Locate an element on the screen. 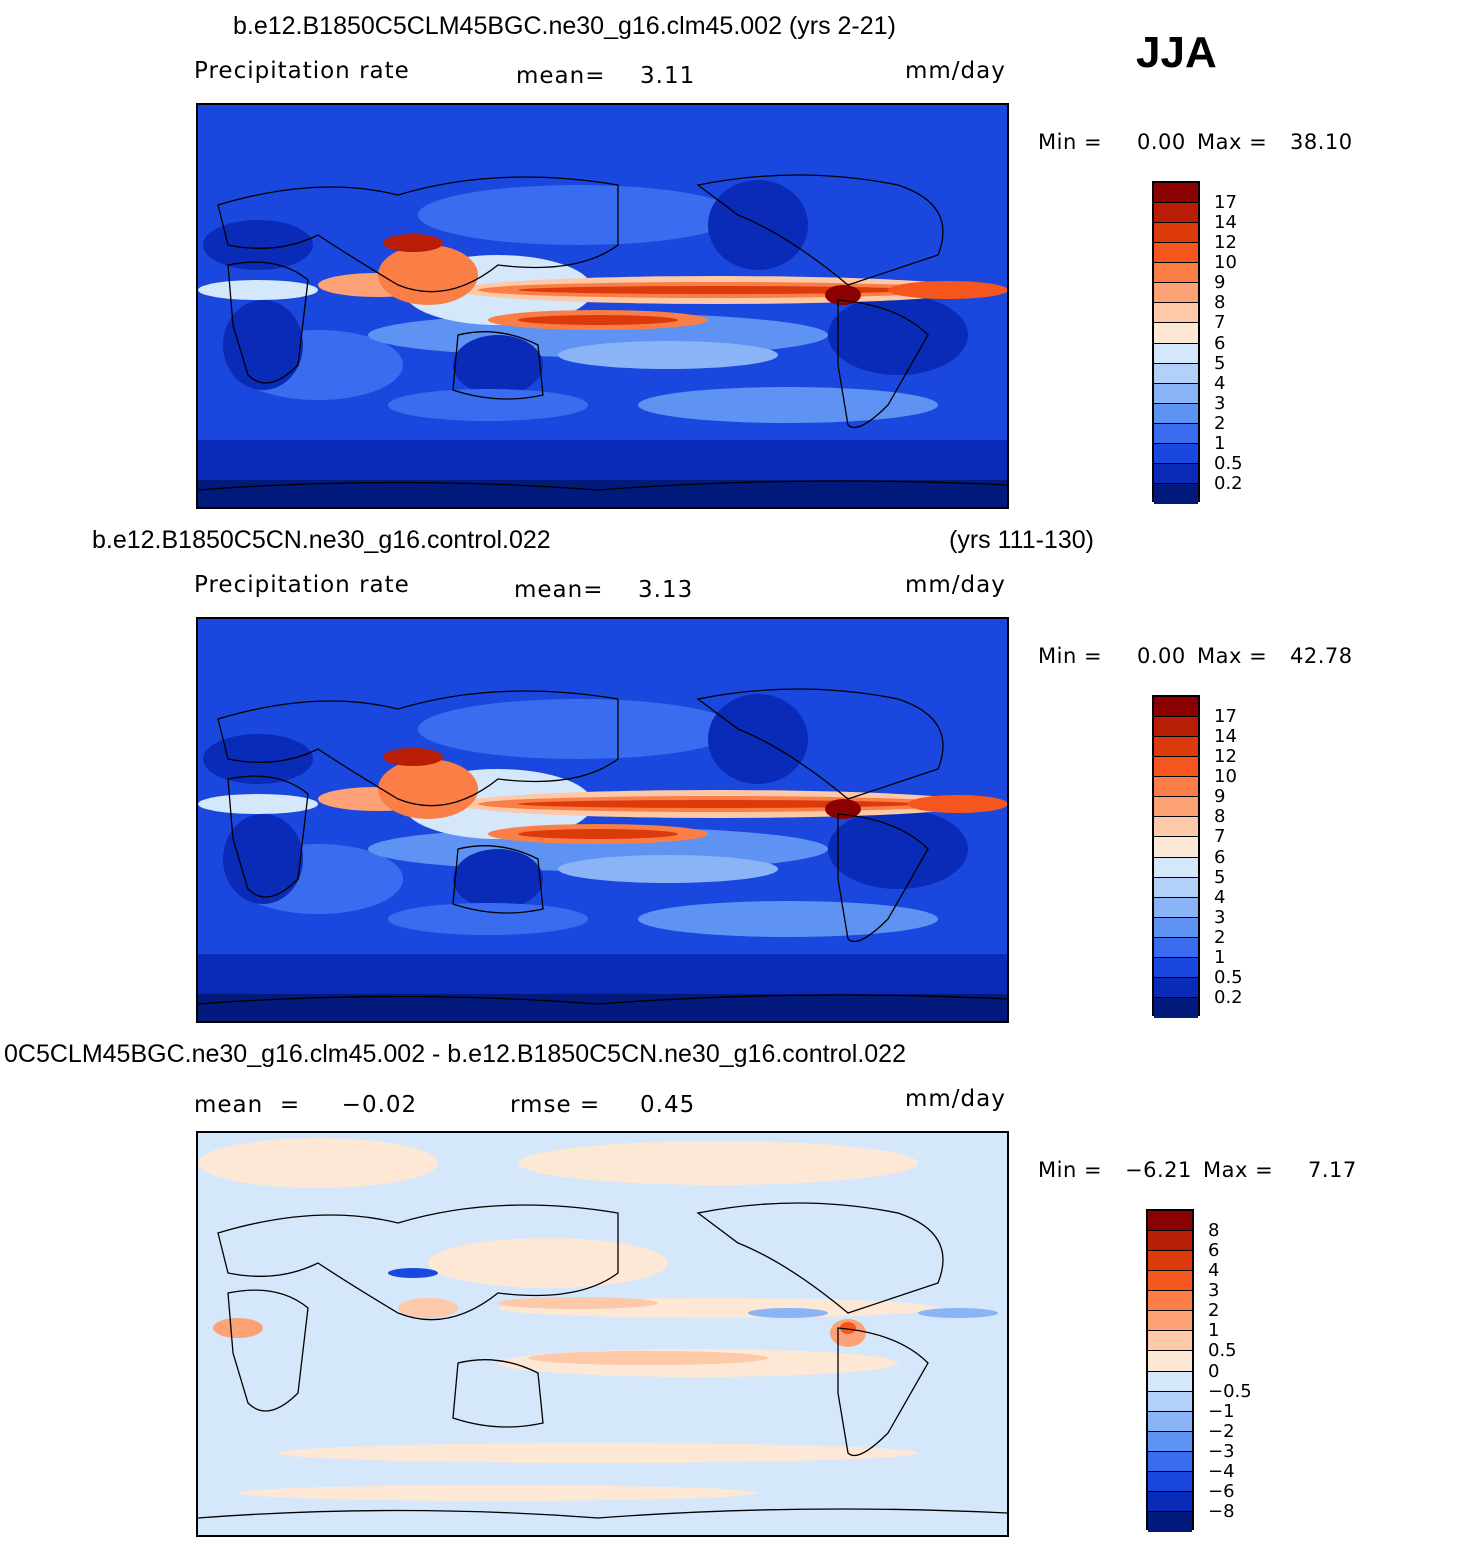  panel2-variable-label: Precipitation rate is located at coordinates (302, 585).